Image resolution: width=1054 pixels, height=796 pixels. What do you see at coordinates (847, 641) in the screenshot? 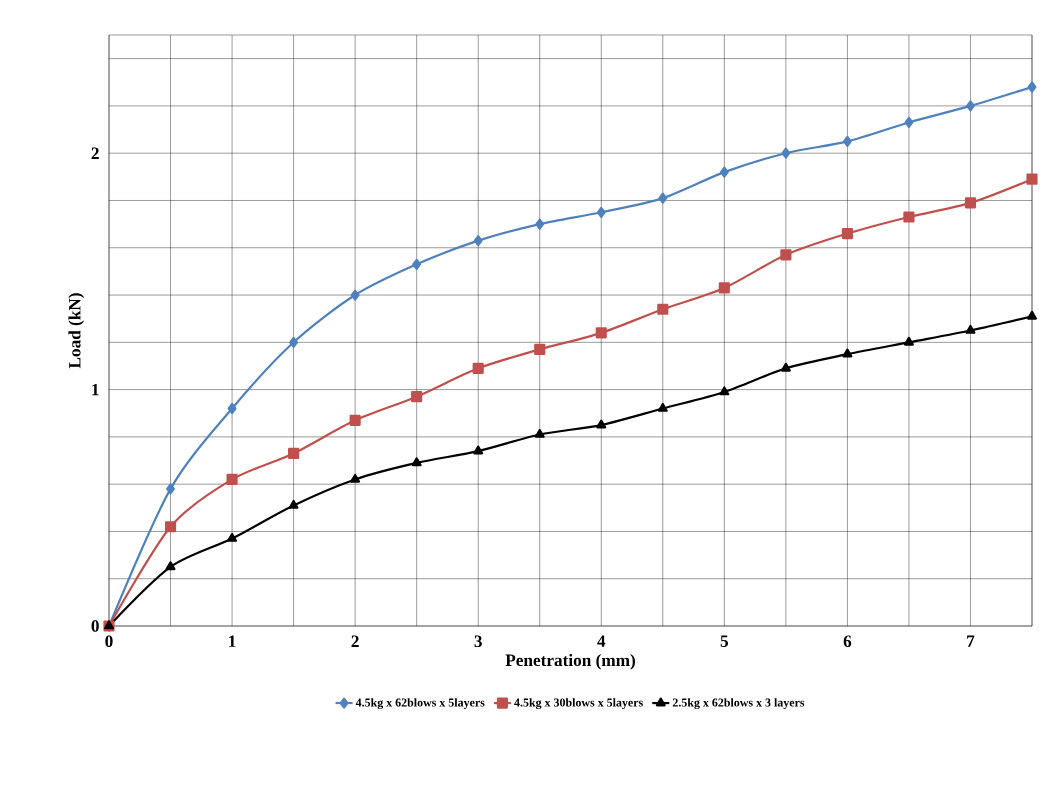
I see `x-tick-label: 6` at bounding box center [847, 641].